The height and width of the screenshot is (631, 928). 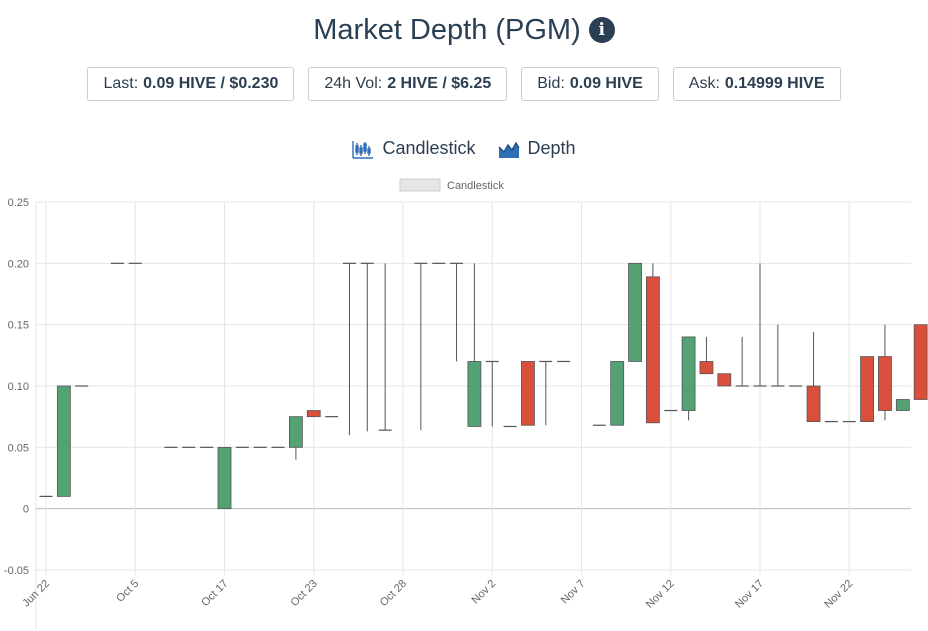 I want to click on x-tick-label: Oct 28, so click(x=393, y=593).